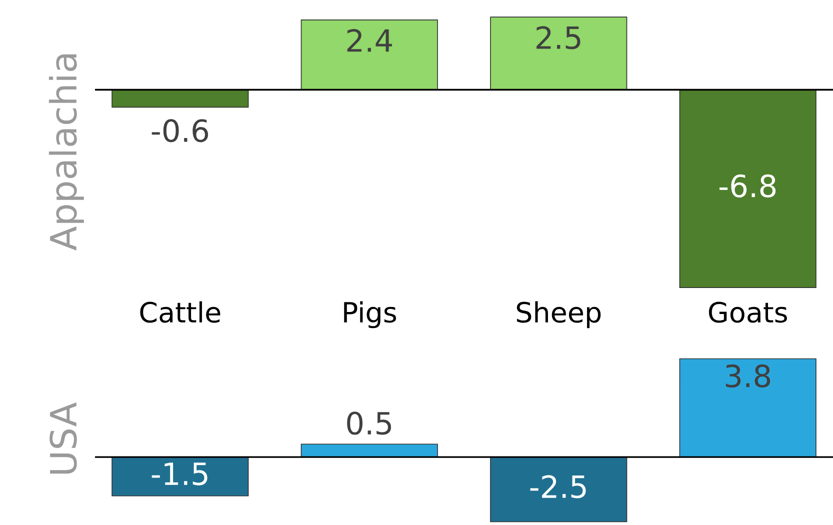 The height and width of the screenshot is (525, 833). I want to click on data-label: 0.5, so click(369, 423).